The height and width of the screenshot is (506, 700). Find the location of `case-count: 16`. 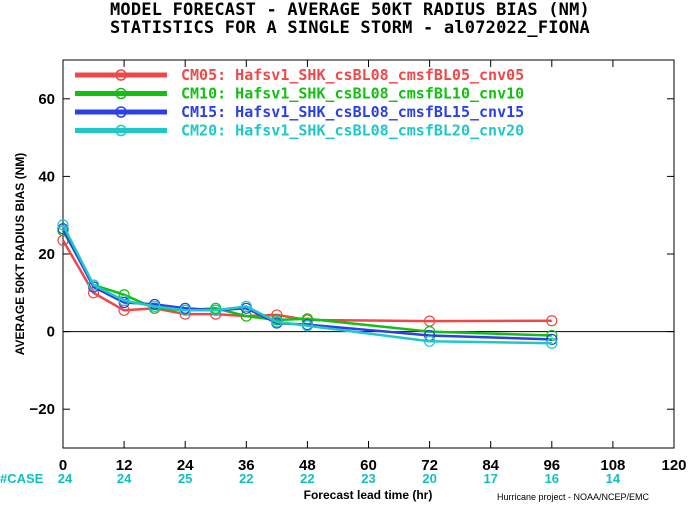

case-count: 16 is located at coordinates (552, 478).